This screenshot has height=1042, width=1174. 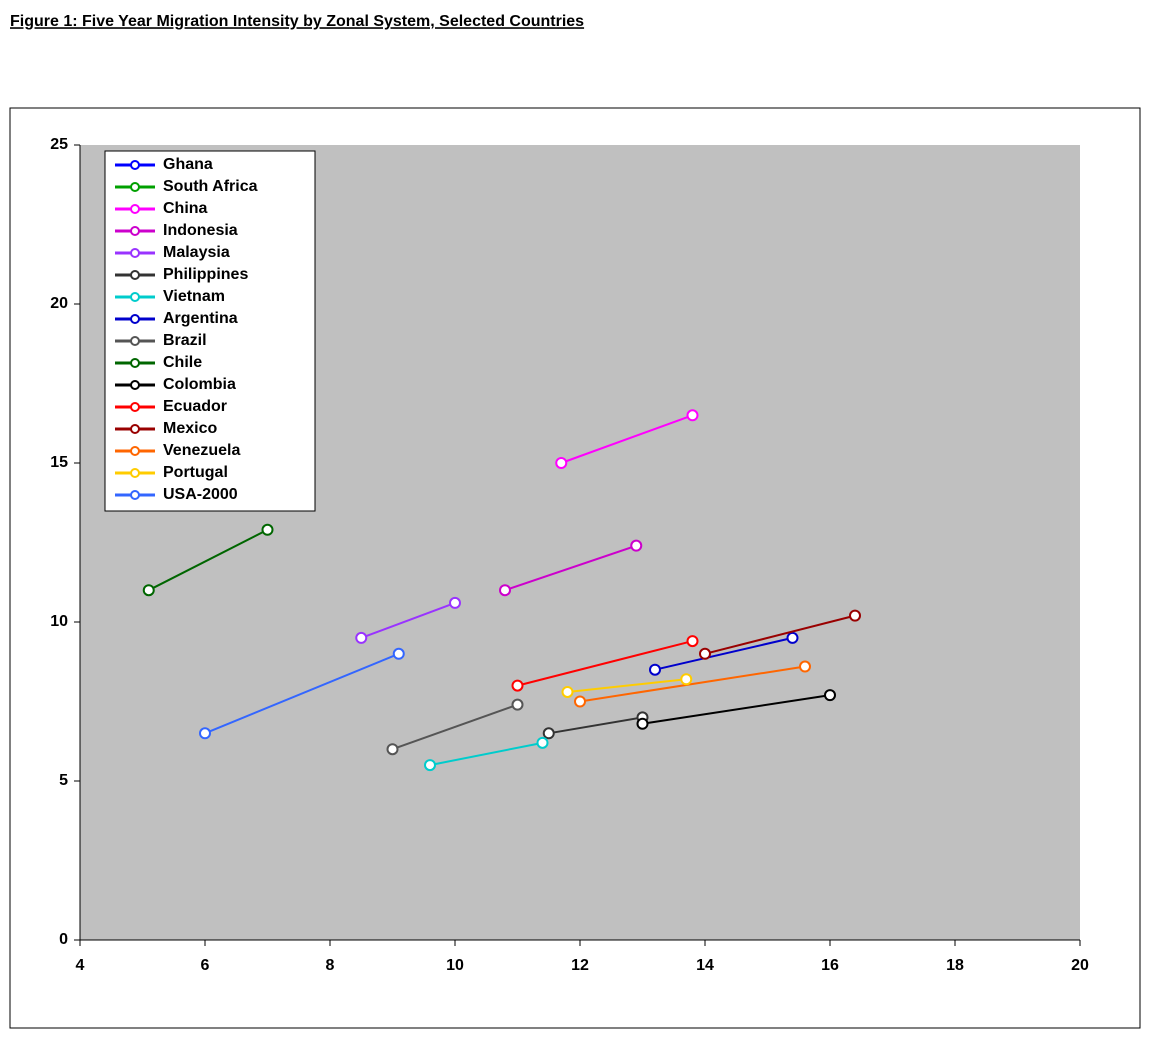 What do you see at coordinates (705, 965) in the screenshot?
I see `x-tick-label: 14` at bounding box center [705, 965].